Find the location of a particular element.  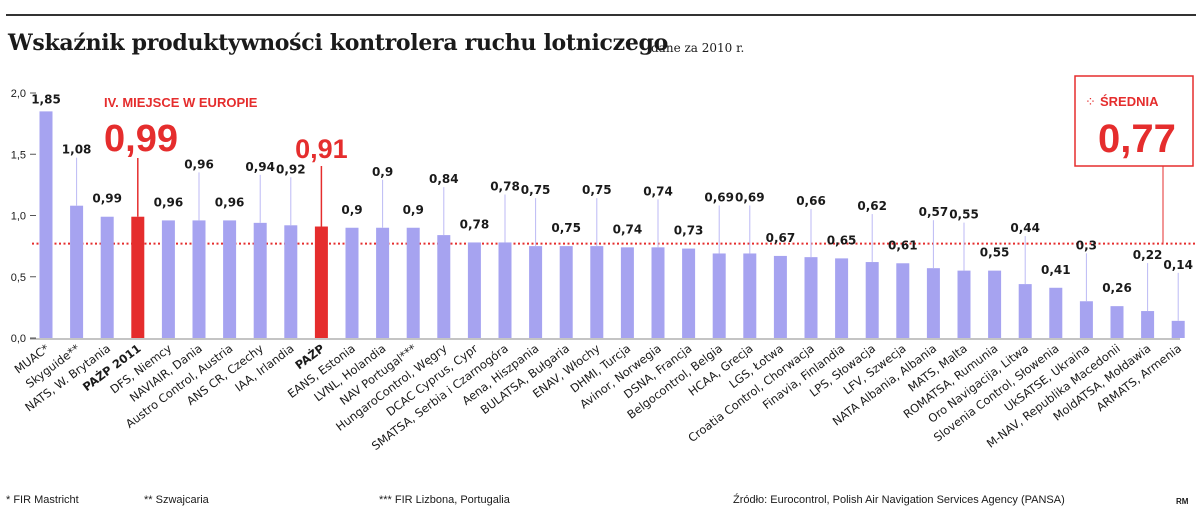

y-tick-label: 2,0 is located at coordinates (18, 94).